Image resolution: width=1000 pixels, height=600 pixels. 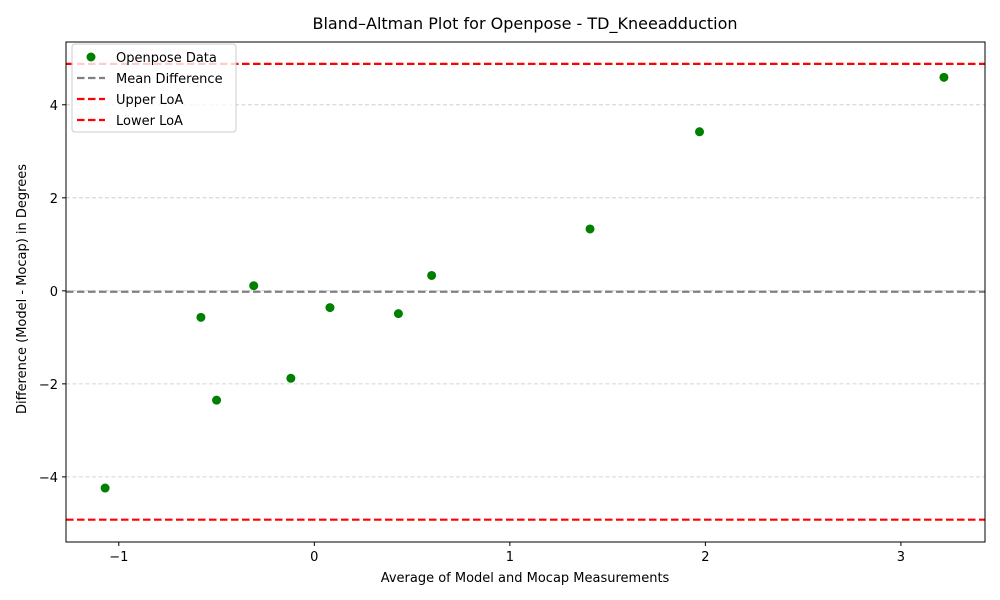 I want to click on x-tick-label: 3, so click(x=901, y=557).